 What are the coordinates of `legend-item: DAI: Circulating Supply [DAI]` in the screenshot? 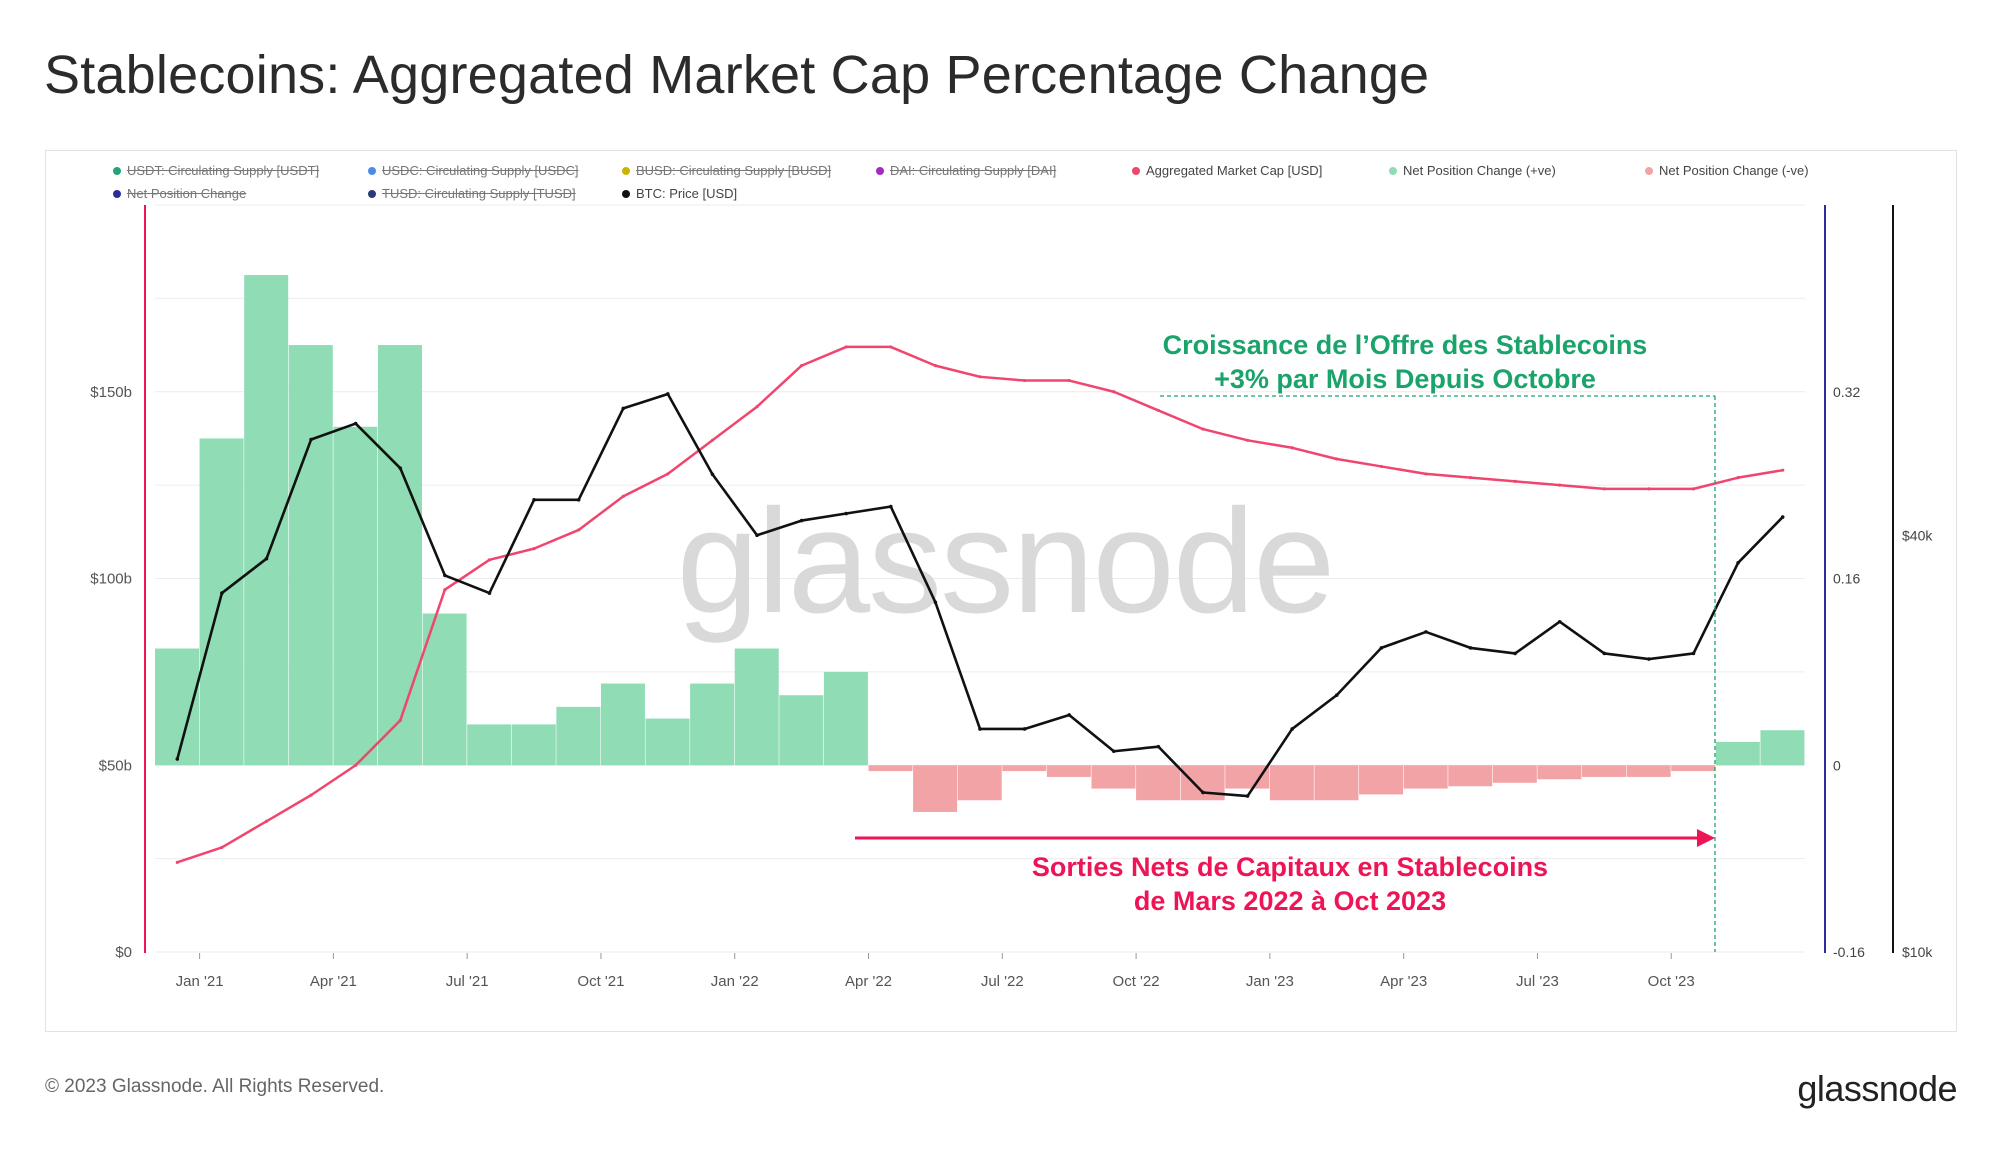 It's located at (966, 170).